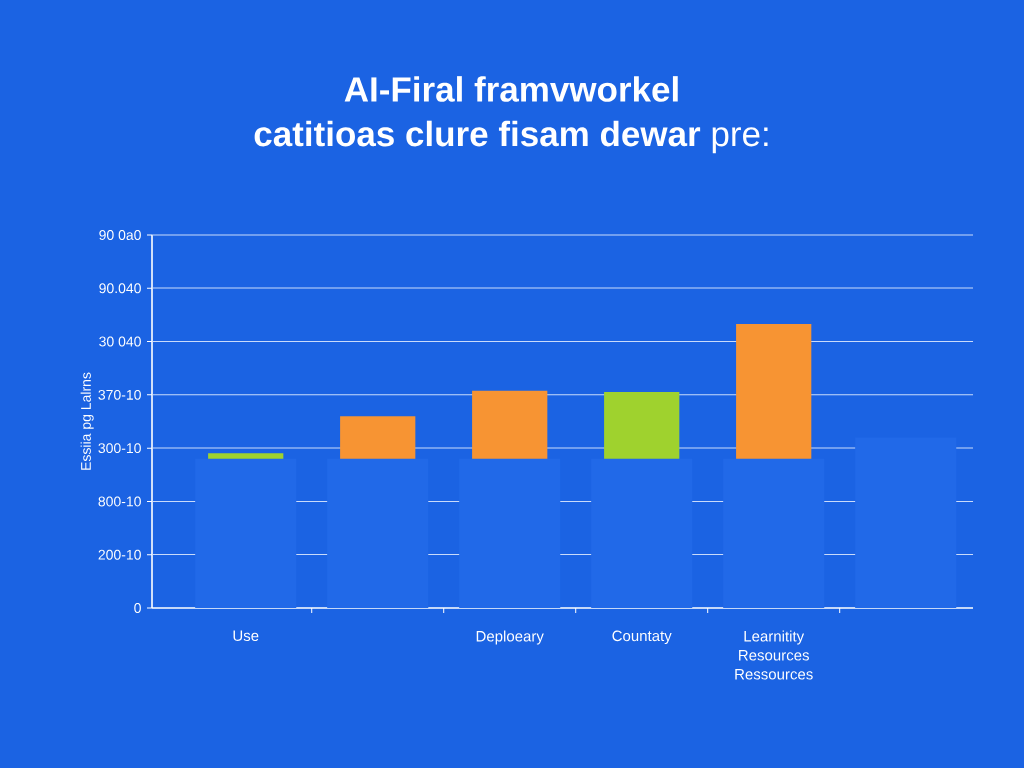  What do you see at coordinates (120, 341) in the screenshot?
I see `category-label: 30 040` at bounding box center [120, 341].